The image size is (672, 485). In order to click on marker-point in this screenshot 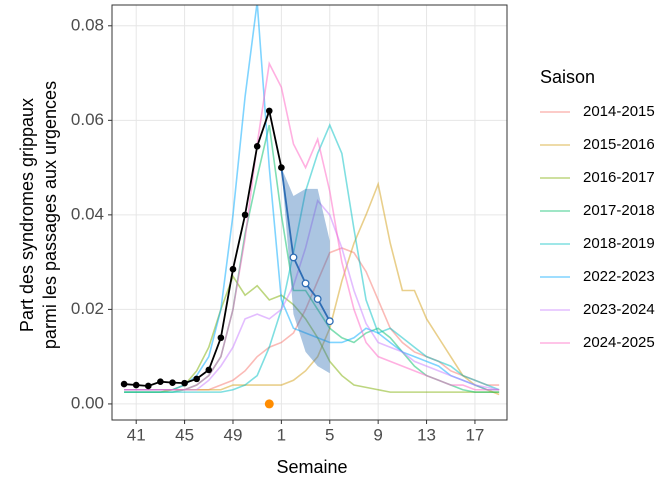, I will do `click(269, 404)`.